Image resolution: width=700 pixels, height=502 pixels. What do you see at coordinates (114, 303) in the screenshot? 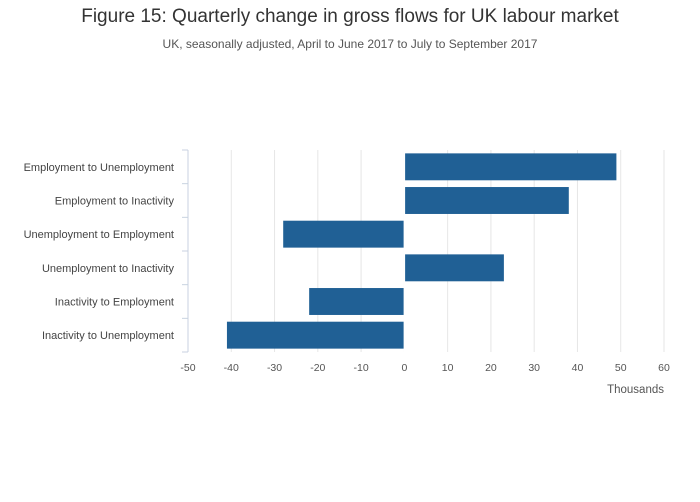
I see `category-label: Inactivity to Employment` at bounding box center [114, 303].